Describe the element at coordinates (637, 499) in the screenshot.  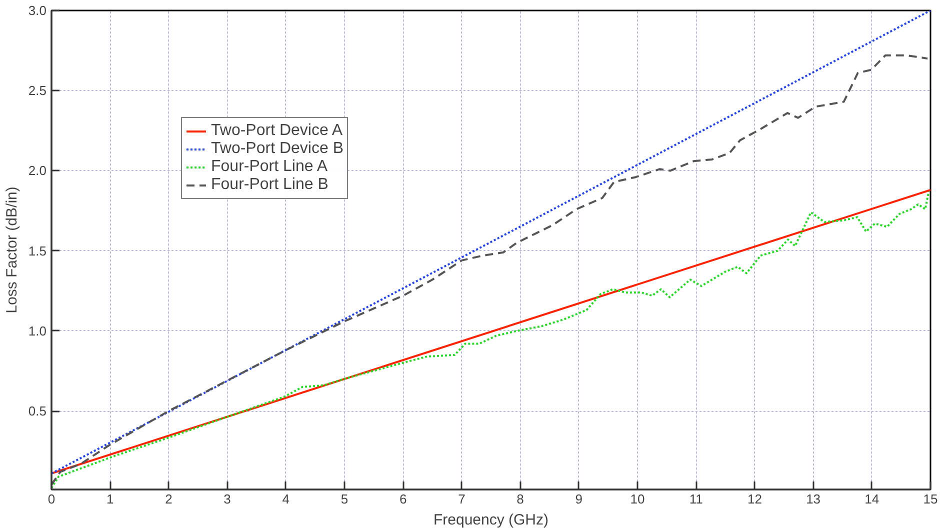
I see `x-tick-label: 10` at that location.